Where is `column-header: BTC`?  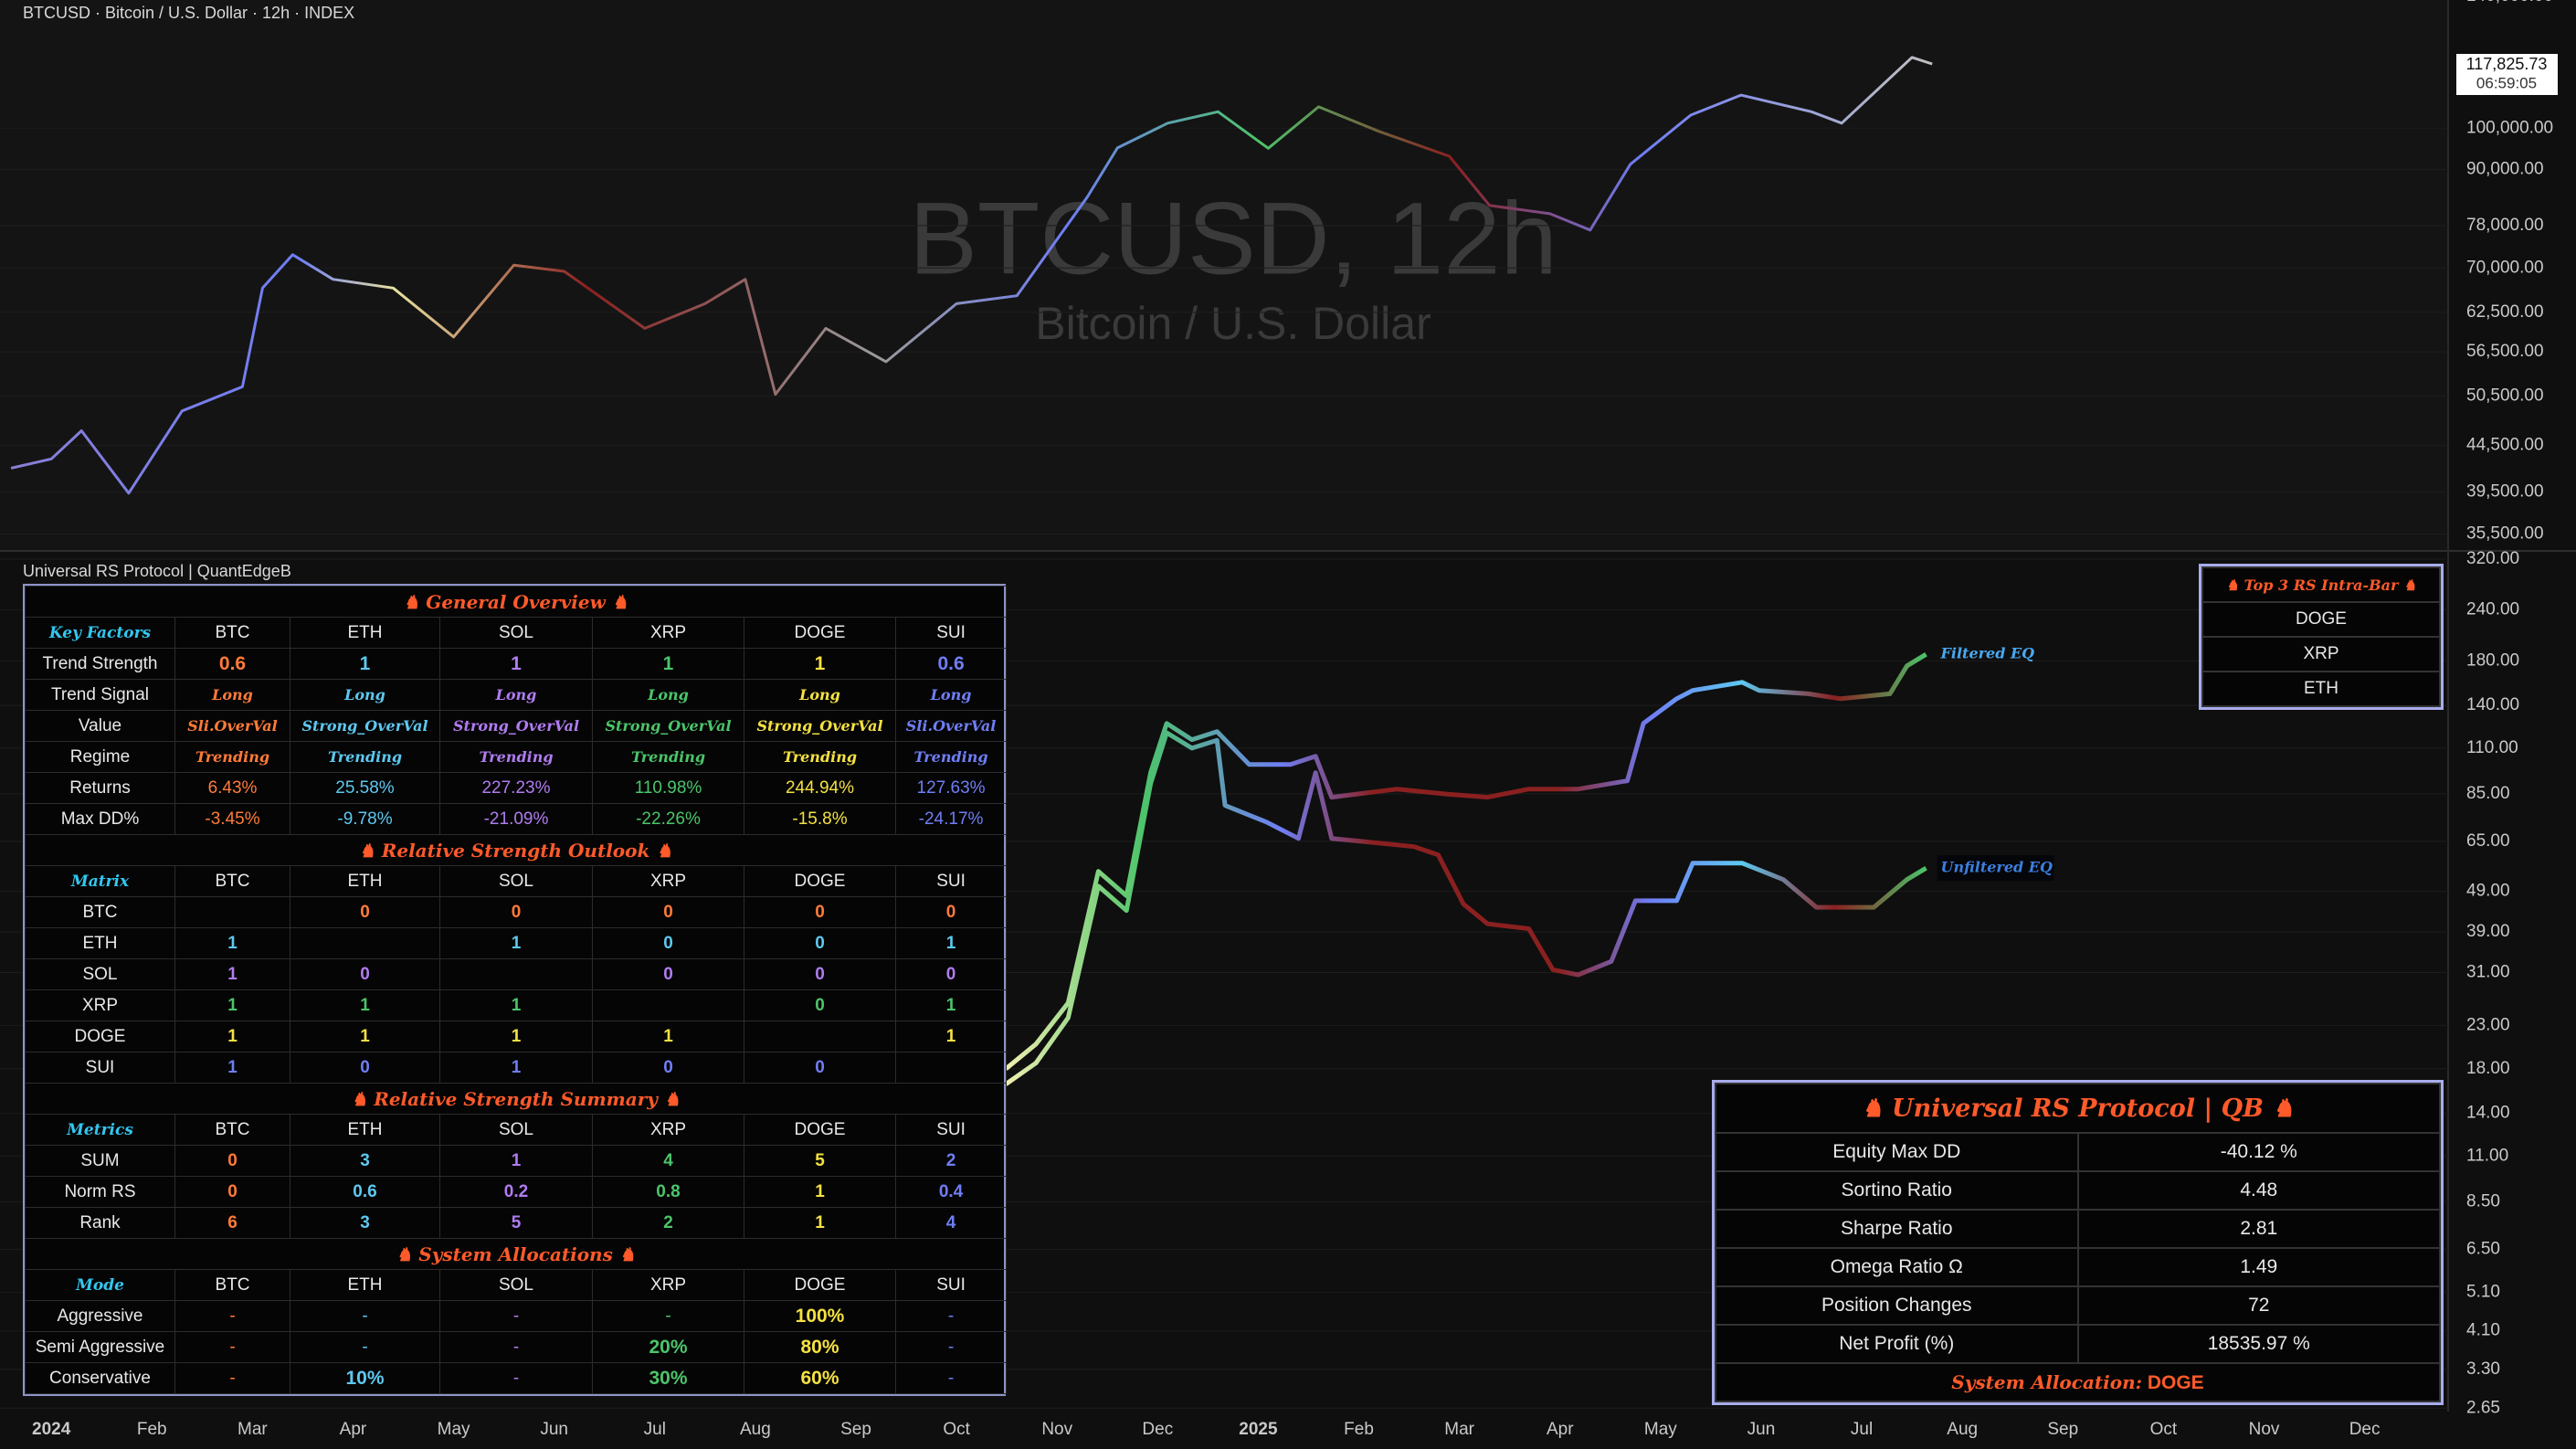 column-header: BTC is located at coordinates (232, 1130).